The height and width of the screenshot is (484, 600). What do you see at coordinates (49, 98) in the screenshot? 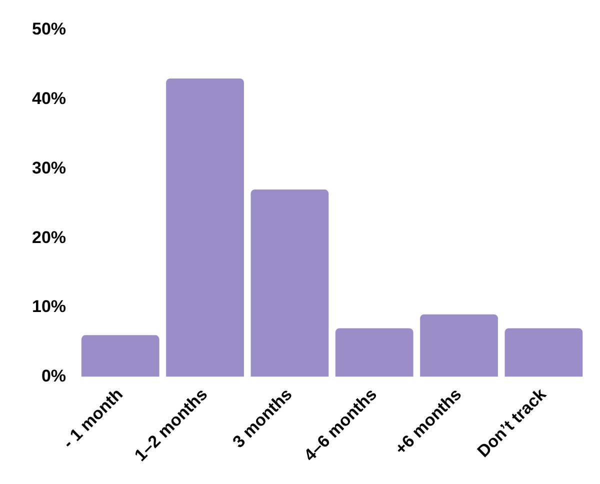
I see `y-tick-label: 40%` at bounding box center [49, 98].